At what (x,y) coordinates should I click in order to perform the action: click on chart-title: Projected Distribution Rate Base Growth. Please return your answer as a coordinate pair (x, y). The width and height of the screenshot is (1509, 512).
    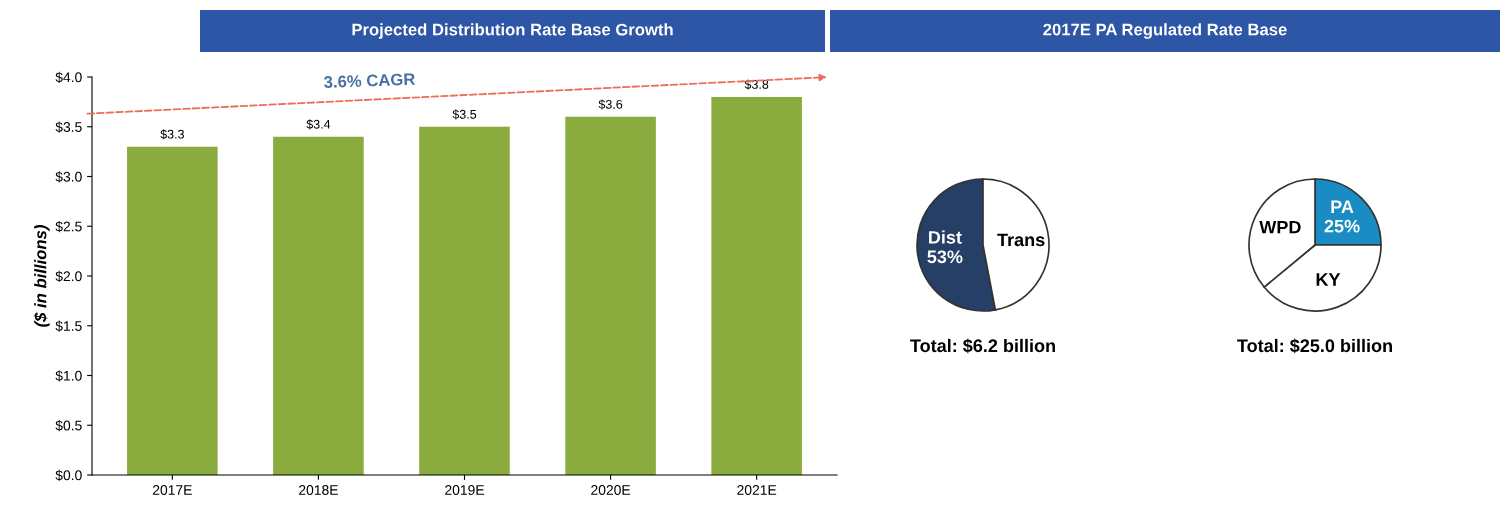
    Looking at the image, I should click on (512, 31).